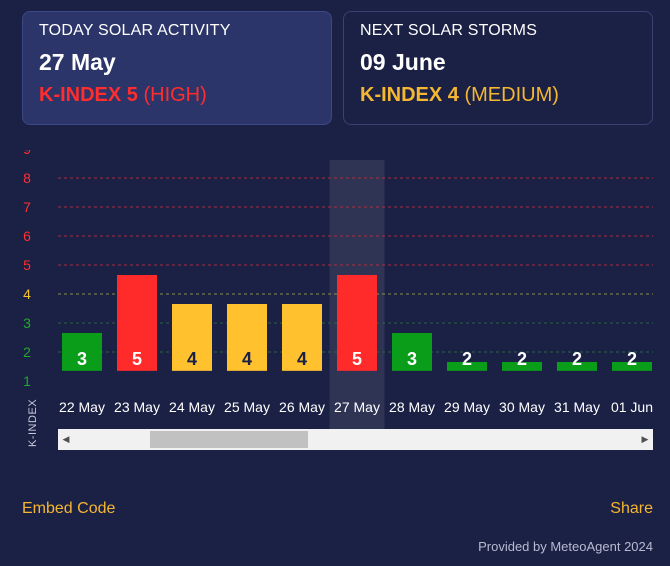  Describe the element at coordinates (632, 407) in the screenshot. I see `x-tick-label: 01 Jun` at that location.